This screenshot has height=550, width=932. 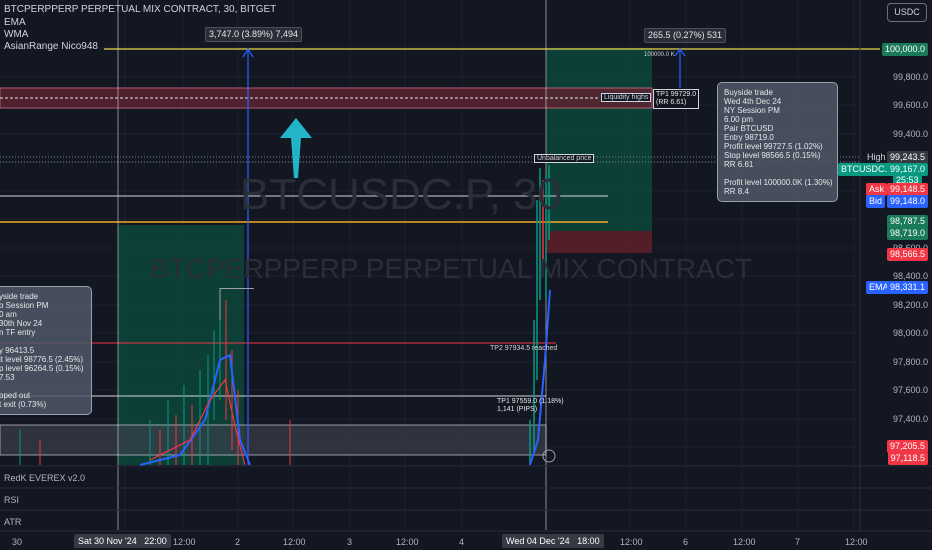 I want to click on pane-atr: ATR, so click(x=13, y=522).